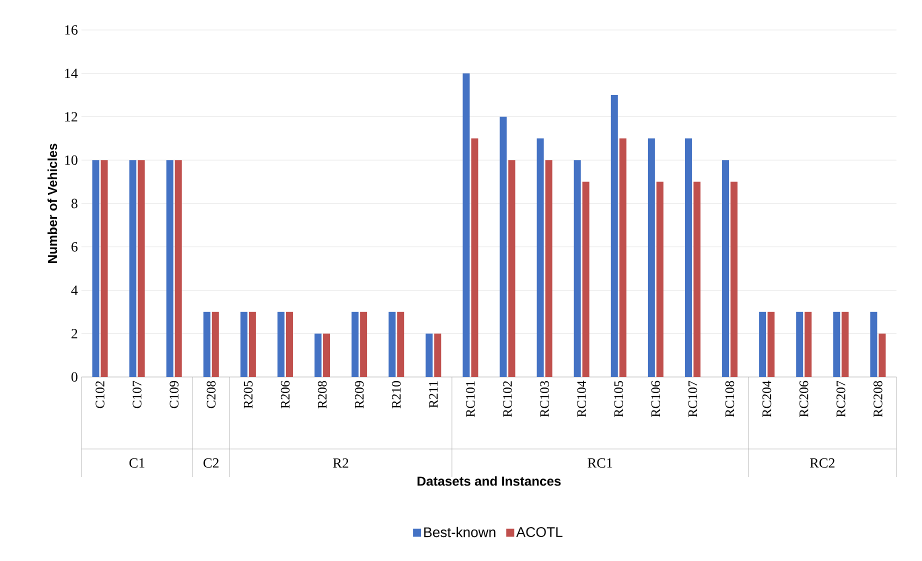  I want to click on x-tick-label: C102, so click(100, 394).